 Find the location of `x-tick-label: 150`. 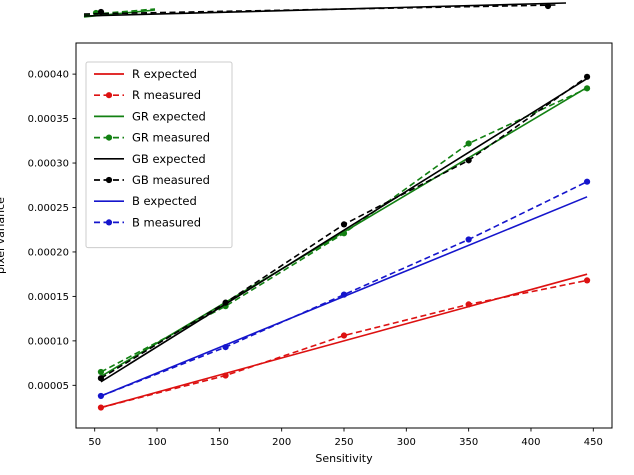

x-tick-label: 150 is located at coordinates (219, 442).